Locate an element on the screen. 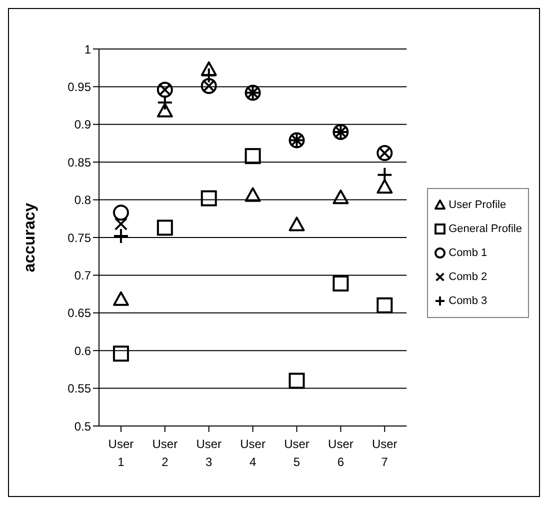  y-tick-label: 0.7 is located at coordinates (83, 275).